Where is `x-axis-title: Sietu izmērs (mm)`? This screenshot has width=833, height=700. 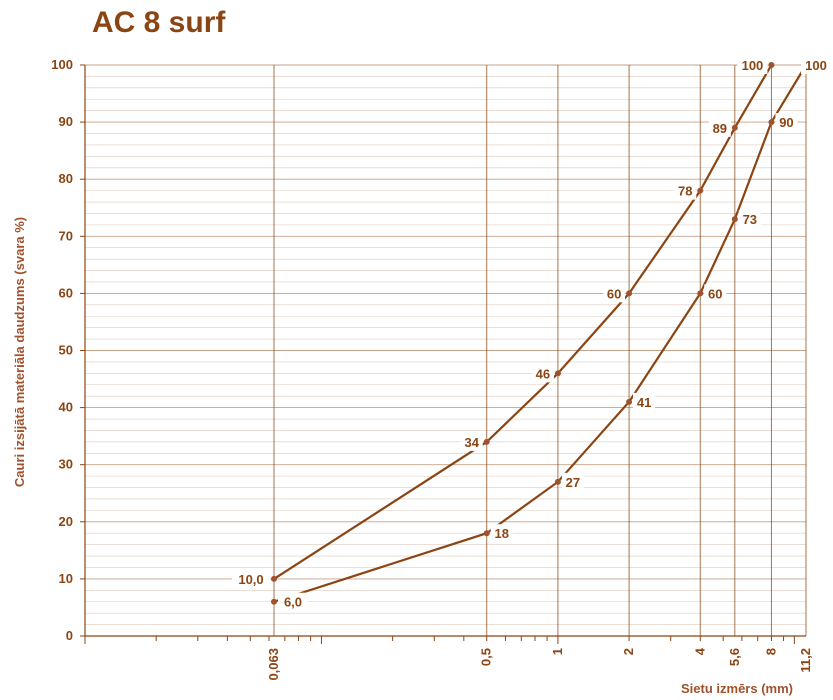 x-axis-title: Sietu izmērs (mm) is located at coordinates (737, 688).